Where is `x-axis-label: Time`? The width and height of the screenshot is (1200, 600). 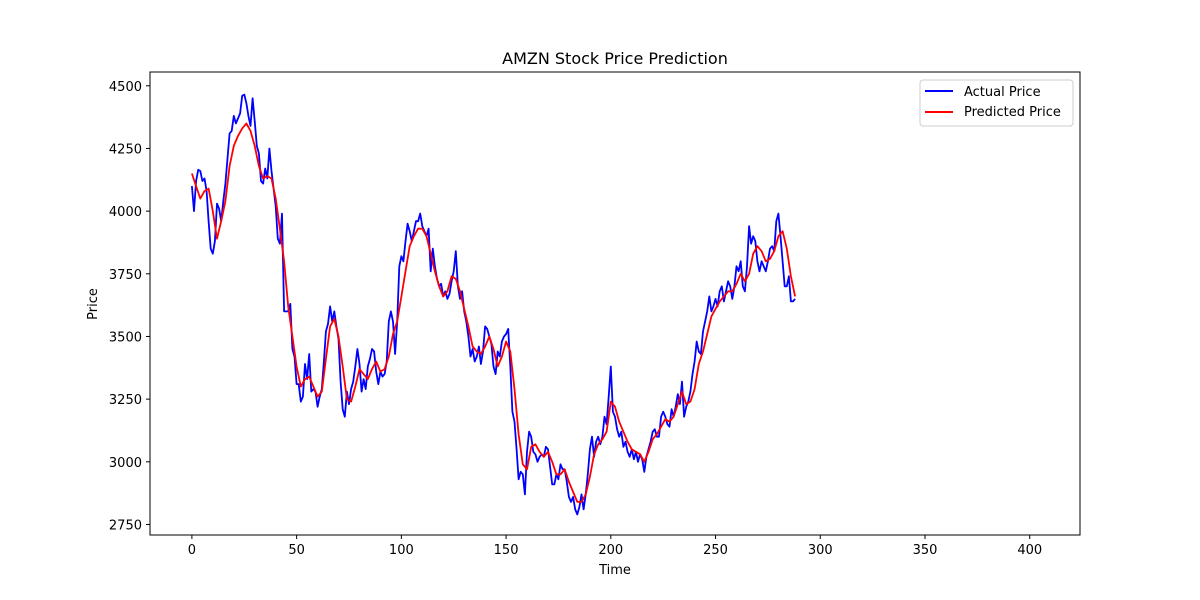 x-axis-label: Time is located at coordinates (614, 570).